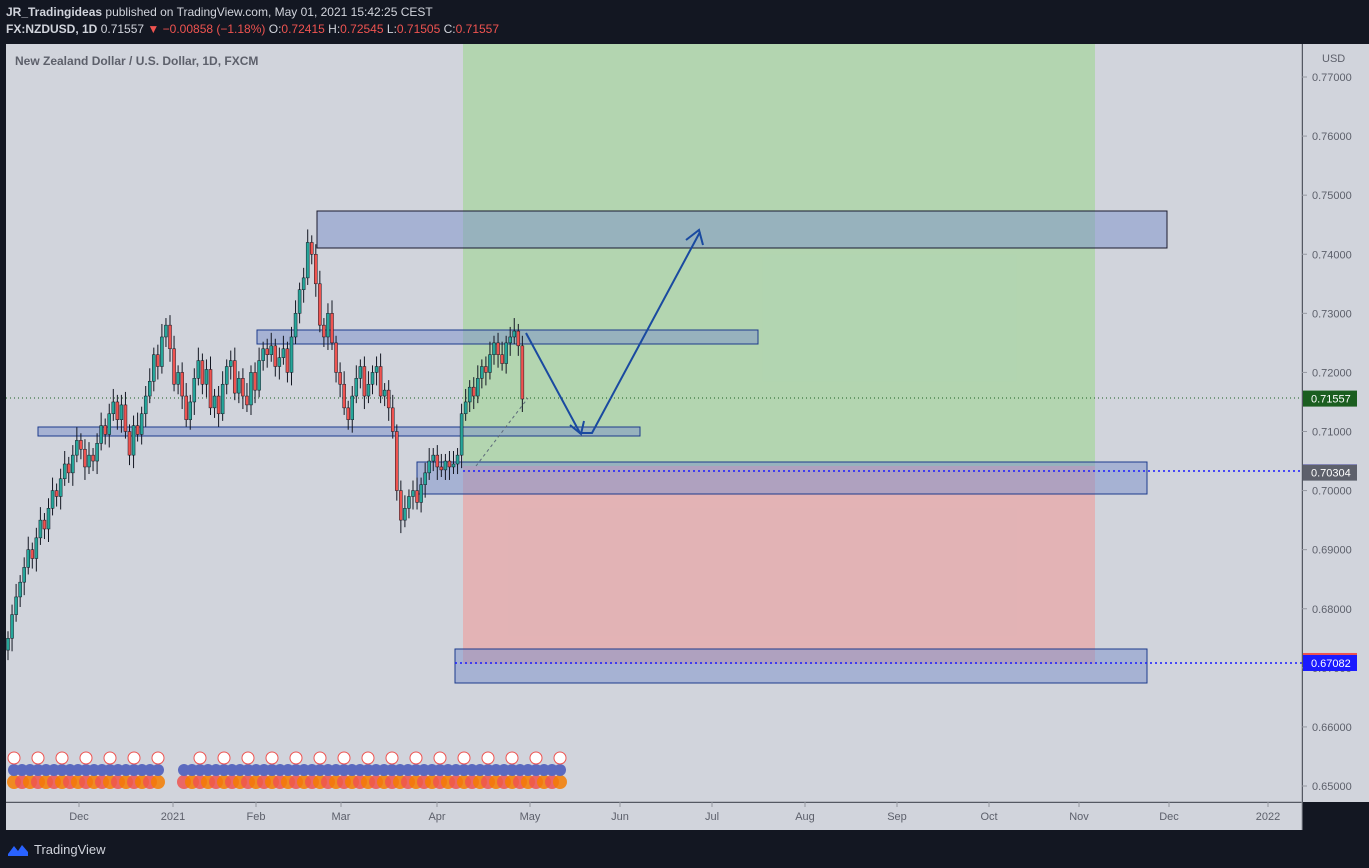 This screenshot has height=868, width=1369. What do you see at coordinates (502, 432) in the screenshot?
I see `trend-dashed-line` at bounding box center [502, 432].